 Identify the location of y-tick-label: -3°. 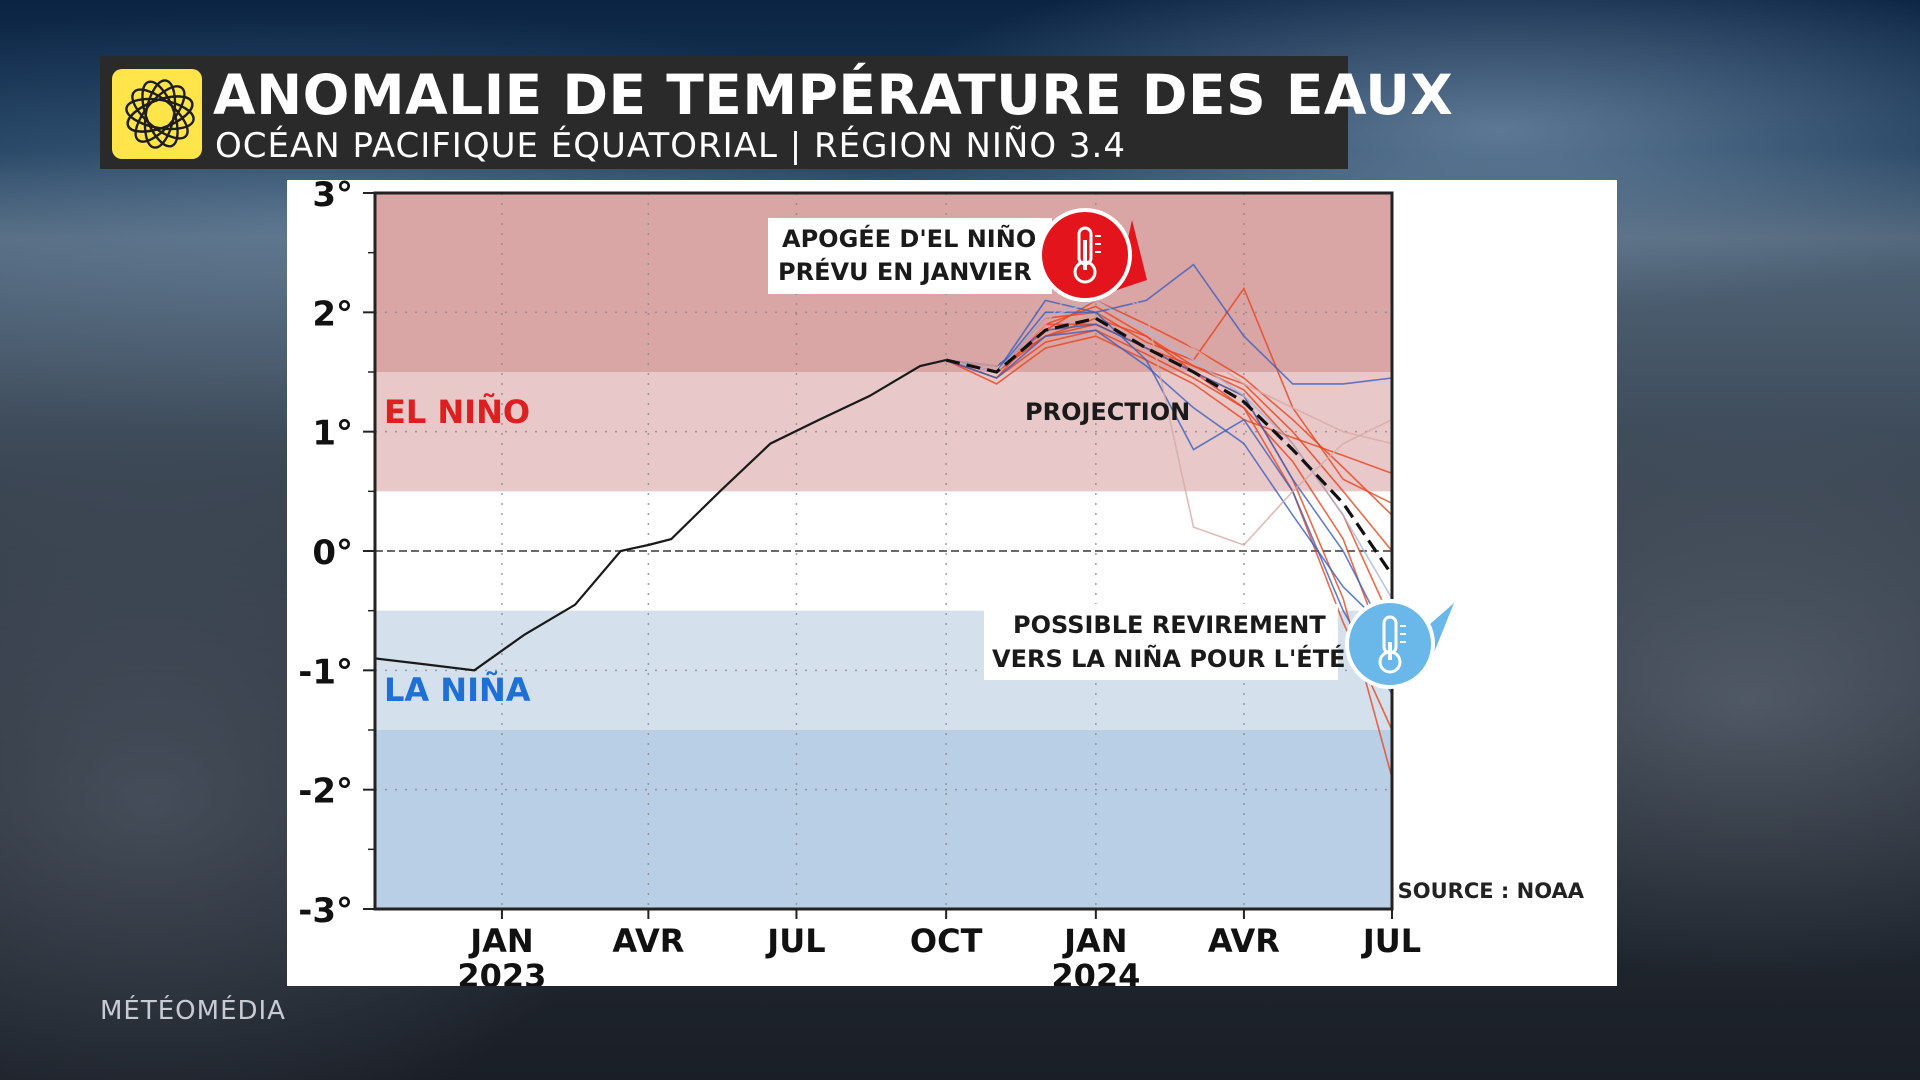
(325, 911).